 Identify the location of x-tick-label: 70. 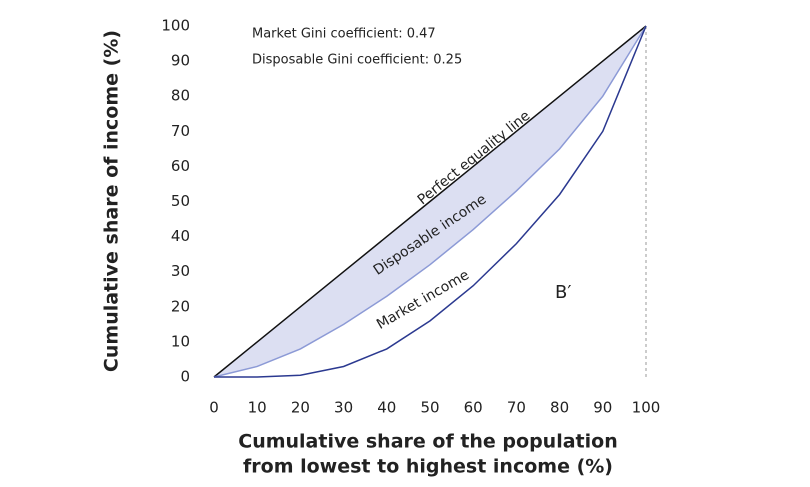
(516, 408).